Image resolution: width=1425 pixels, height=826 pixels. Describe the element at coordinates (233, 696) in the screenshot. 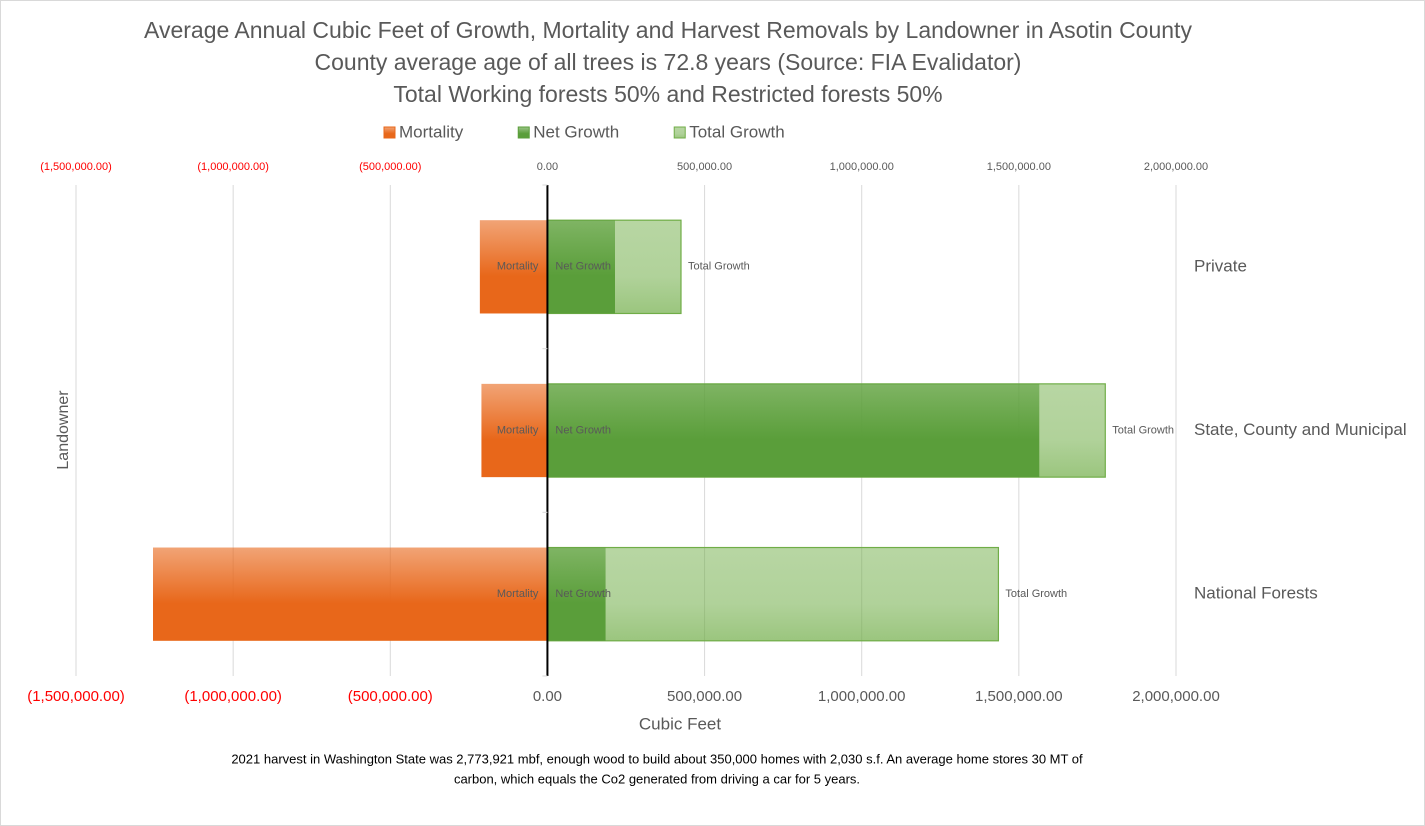

I see `x-tick-label: (1,000,000.00)` at that location.